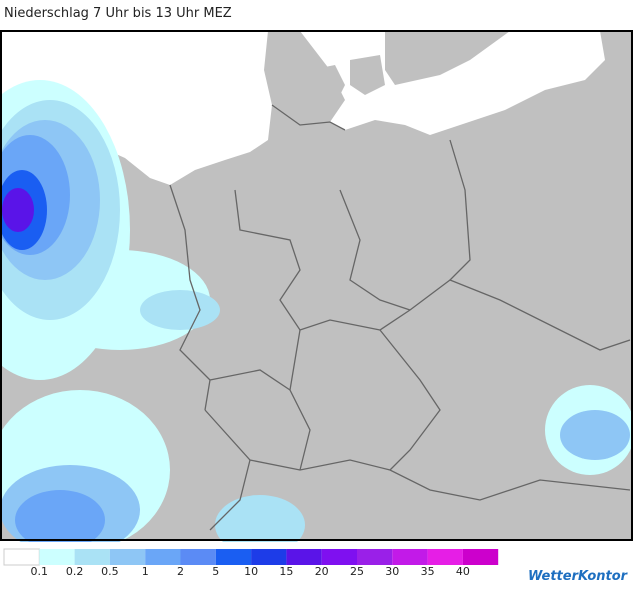  I want to click on sea, so click(137, 108).